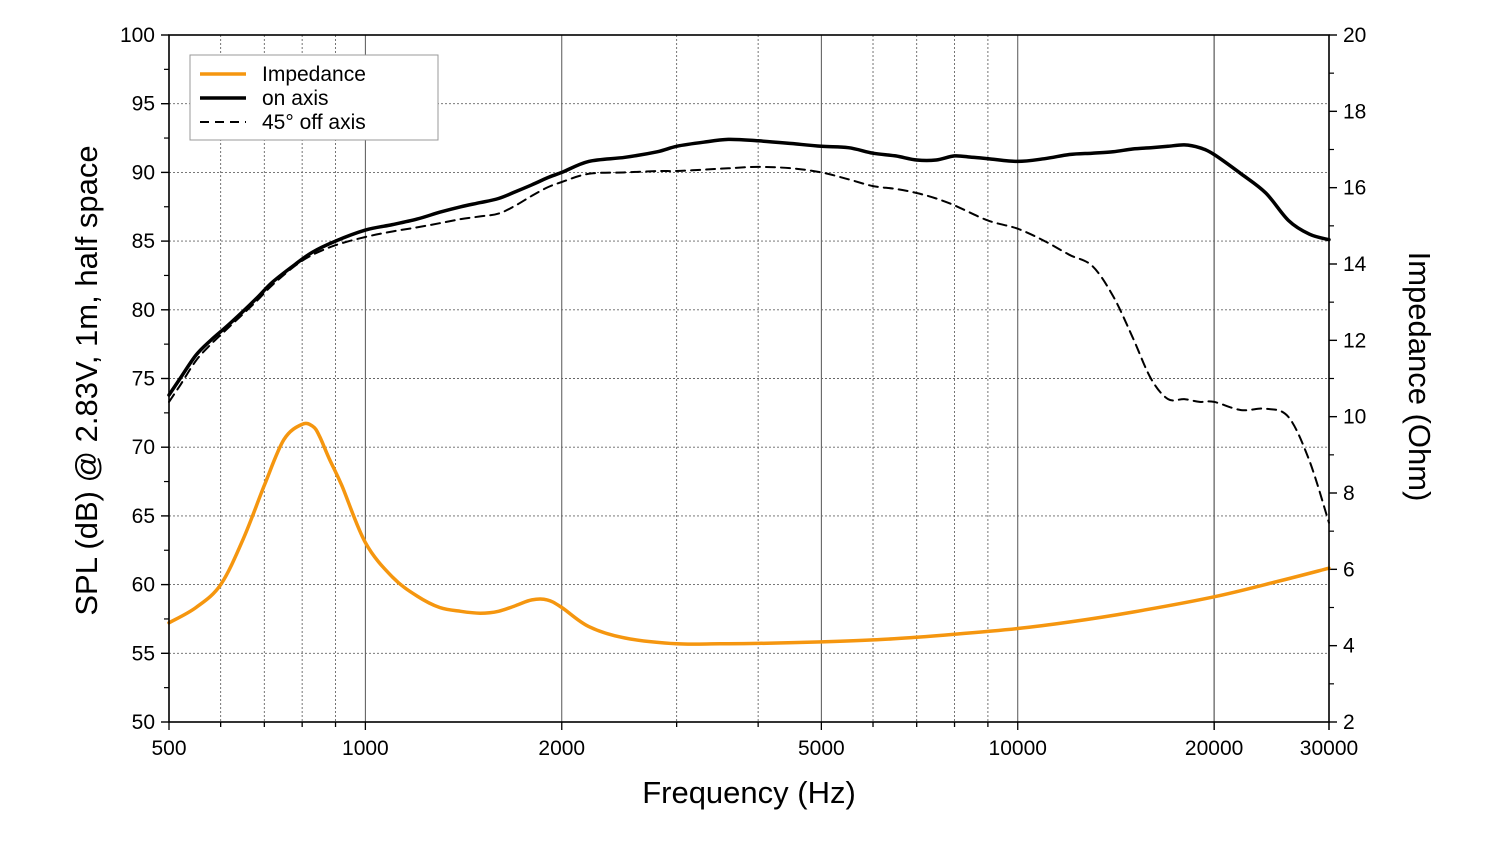  What do you see at coordinates (1018, 748) in the screenshot?
I see `x-tick-label: 10000` at bounding box center [1018, 748].